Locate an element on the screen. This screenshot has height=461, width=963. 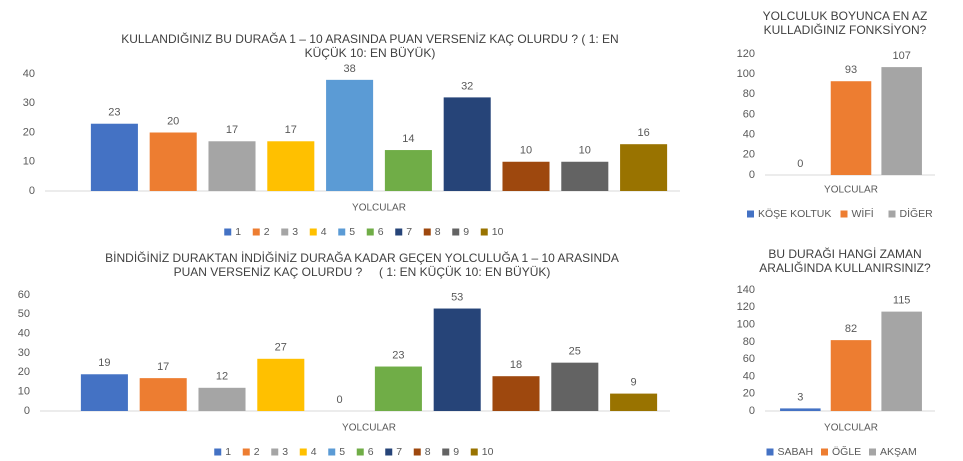
y-tick-label: 80 is located at coordinates (749, 342).